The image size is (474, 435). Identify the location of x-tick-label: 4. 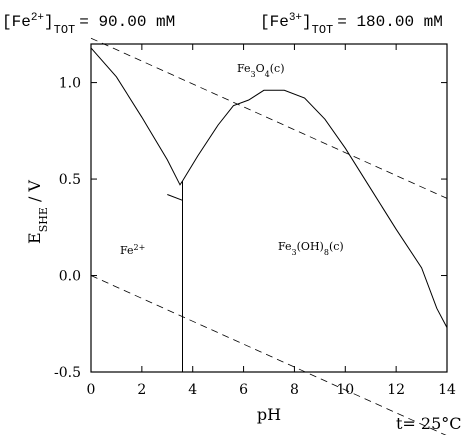
(192, 390).